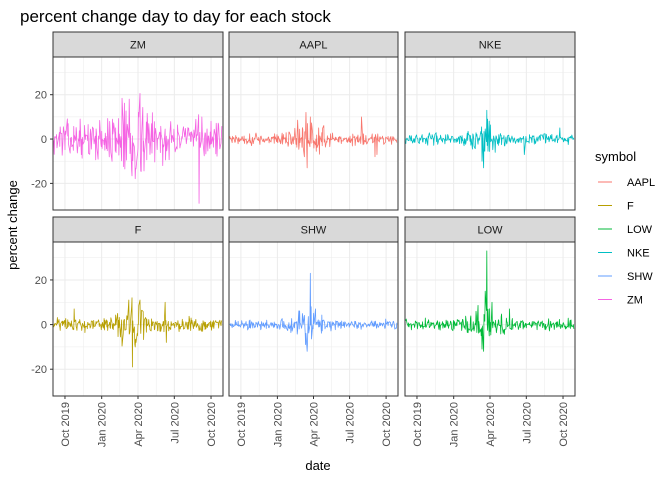 This screenshot has height=480, width=672. I want to click on facet-strip-label: NKE, so click(490, 46).